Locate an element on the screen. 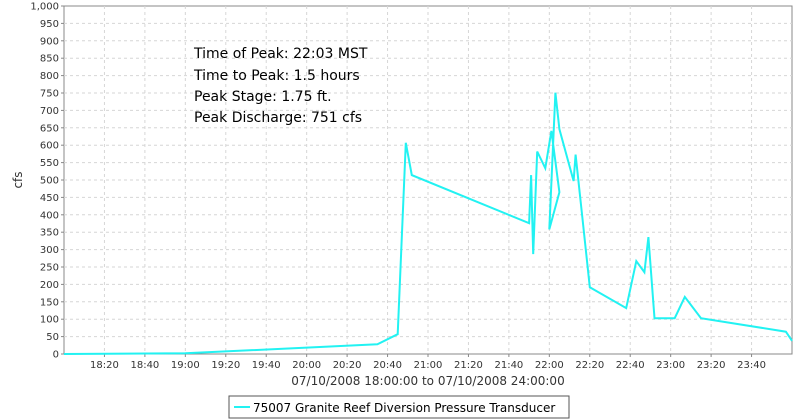 Image resolution: width=800 pixels, height=420 pixels. x-tick-label: 23:20 is located at coordinates (711, 365).